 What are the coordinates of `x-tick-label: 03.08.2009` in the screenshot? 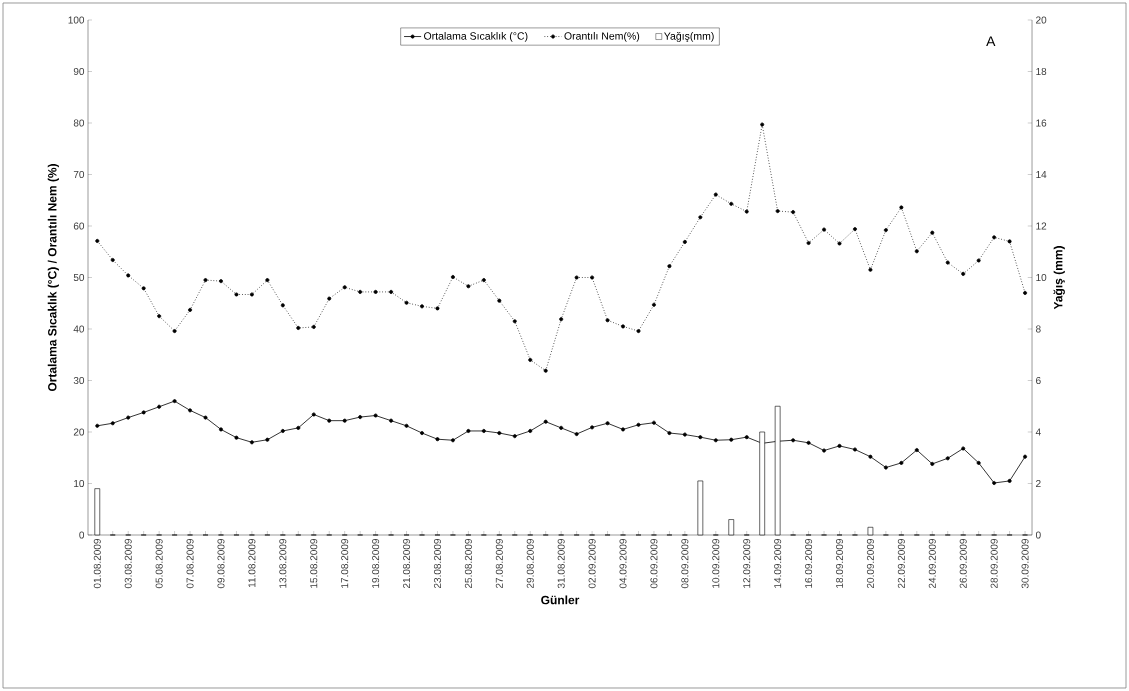 It's located at (128, 564).